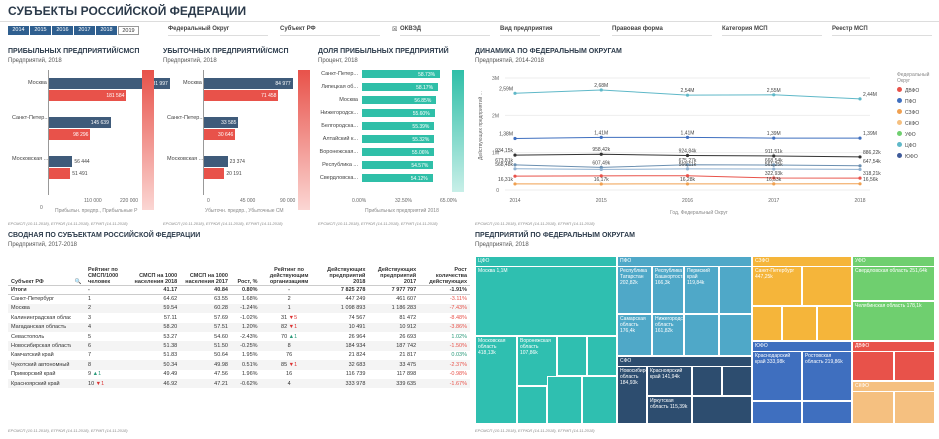  What do you see at coordinates (634, 290) in the screenshot?
I see `treemap-cell: Республика Татарстан 202,82k` at bounding box center [634, 290].